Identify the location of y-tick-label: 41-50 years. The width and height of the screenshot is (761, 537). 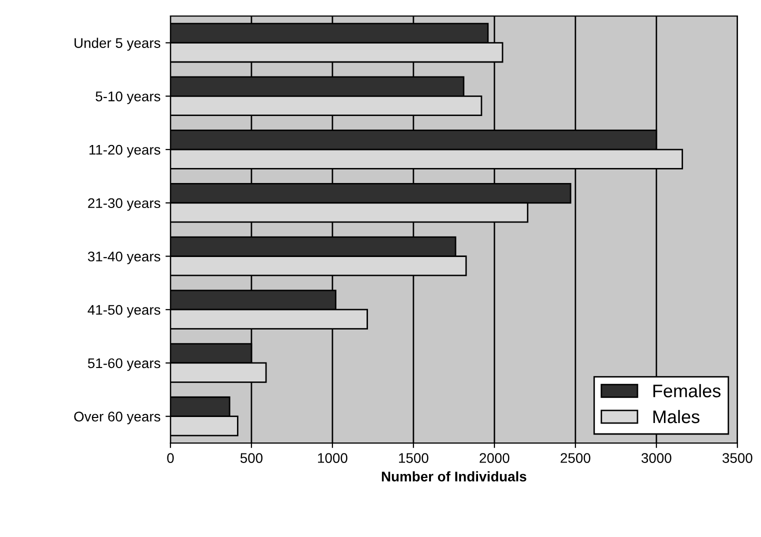
(124, 311).